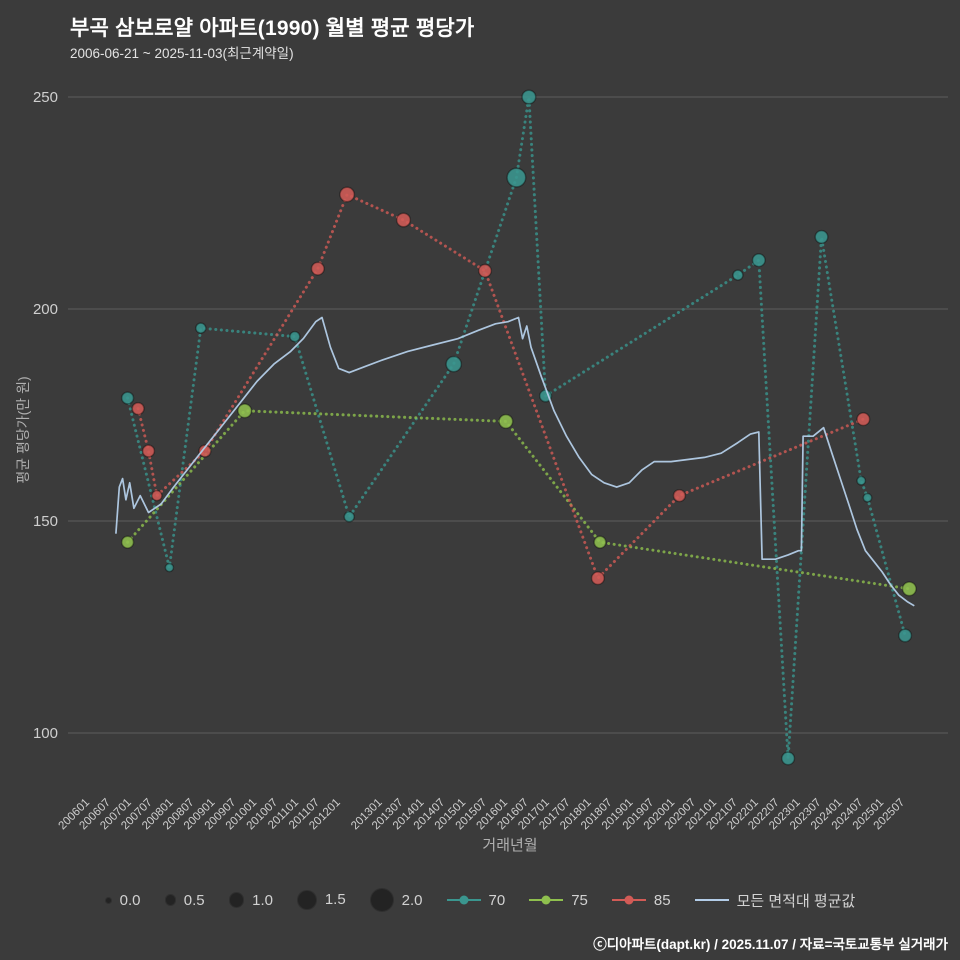 The image size is (960, 960). I want to click on series-legend-label: 70, so click(497, 900).